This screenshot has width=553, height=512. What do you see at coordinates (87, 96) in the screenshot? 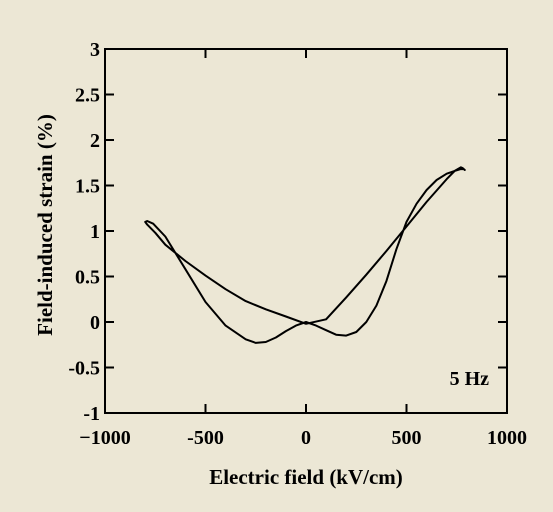
I see `y-tick-label: 2.5` at bounding box center [87, 96].